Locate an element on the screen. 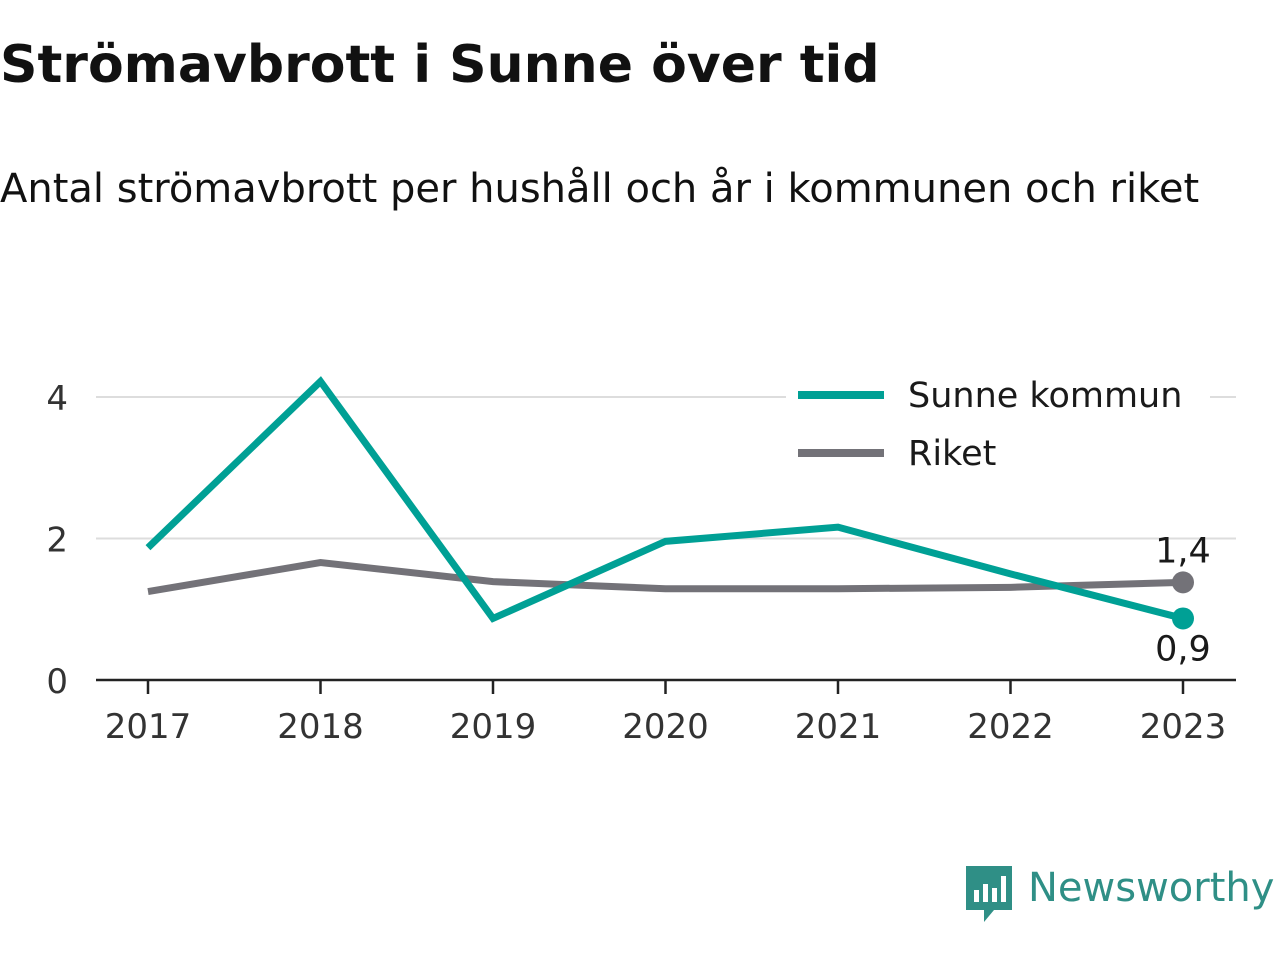 This screenshot has width=1280, height=960. x-tick-label: 2022 is located at coordinates (1010, 727).